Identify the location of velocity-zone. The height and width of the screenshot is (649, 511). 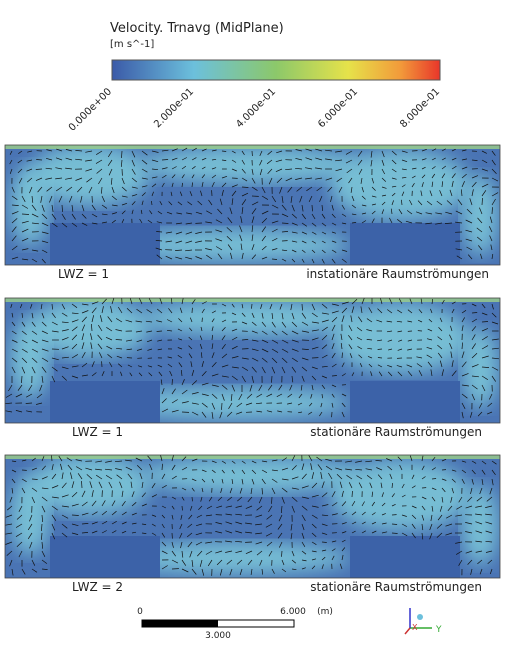
(250, 165).